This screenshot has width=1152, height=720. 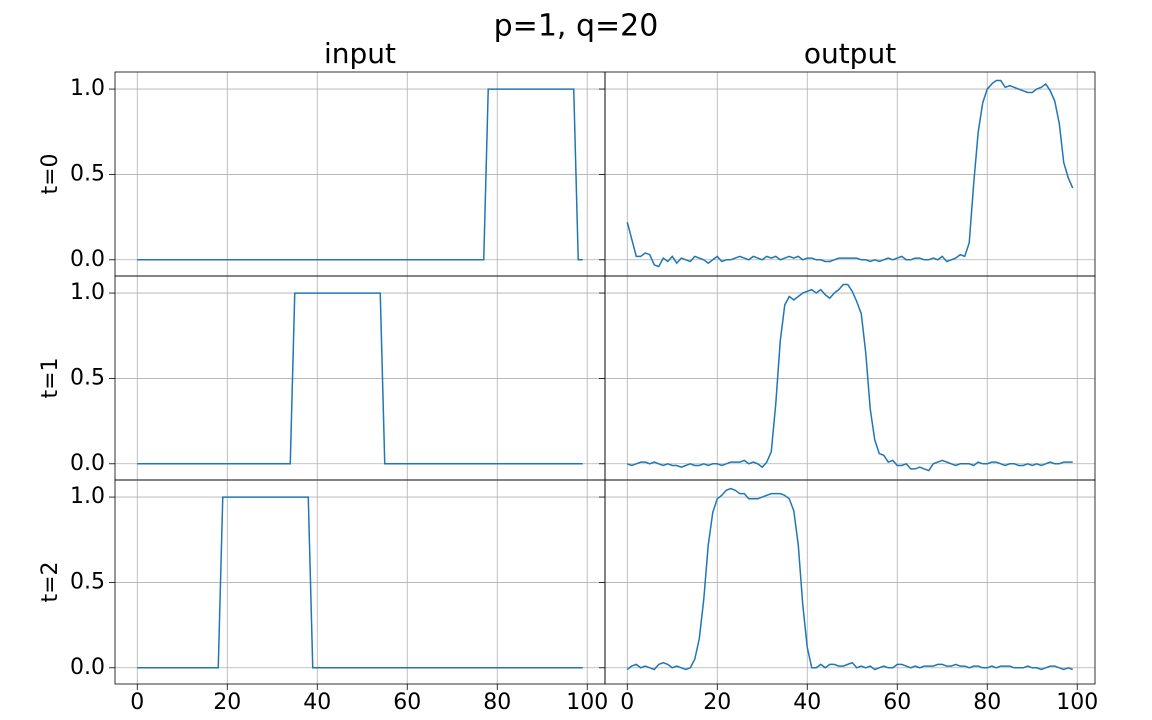 I want to click on axes-title: output, so click(x=850, y=53).